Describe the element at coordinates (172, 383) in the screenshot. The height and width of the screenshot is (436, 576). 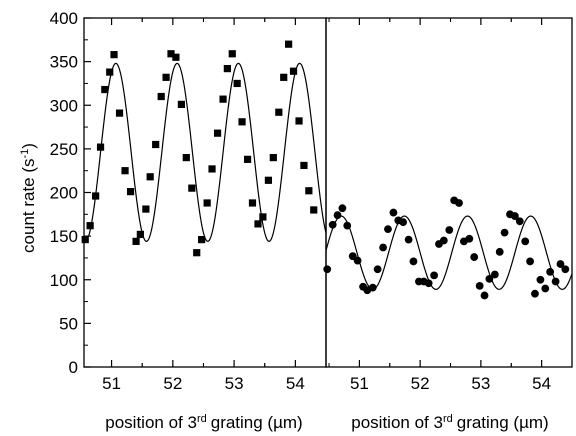
I see `x-tick-label-left: 52` at that location.